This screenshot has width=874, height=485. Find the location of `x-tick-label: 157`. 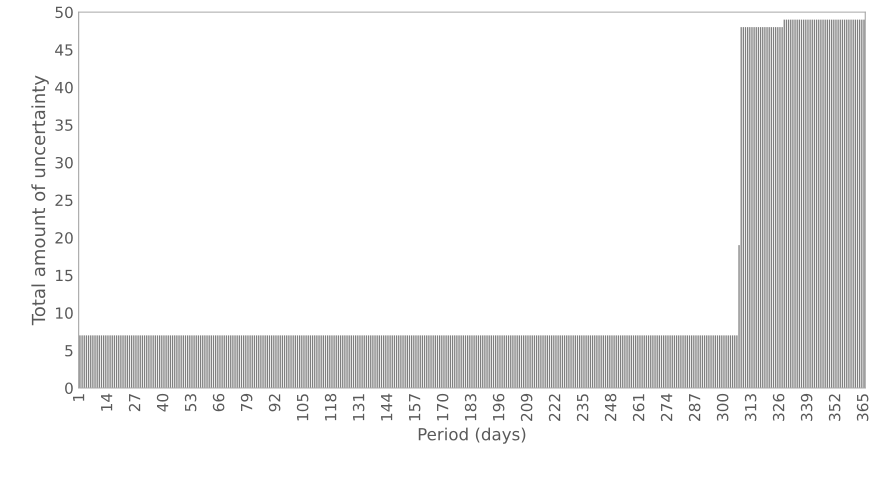

x-tick-label: 157 is located at coordinates (414, 407).